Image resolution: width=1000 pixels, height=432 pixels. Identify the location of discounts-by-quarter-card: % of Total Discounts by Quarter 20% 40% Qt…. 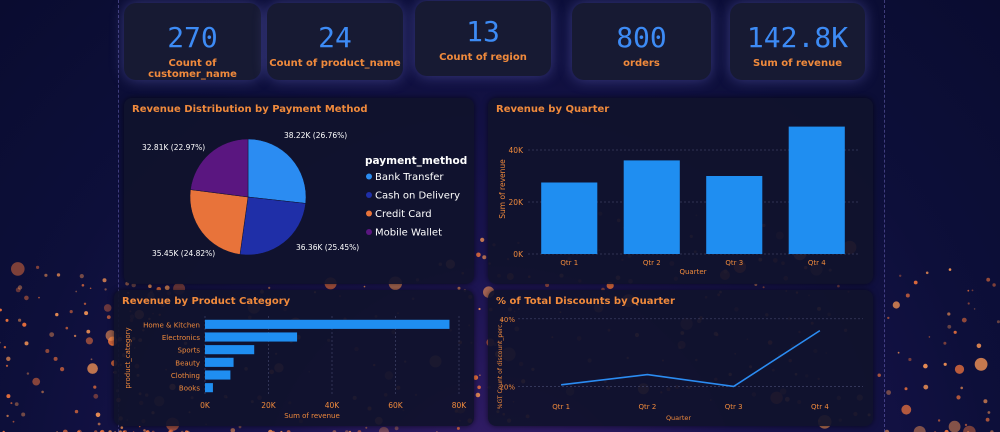
(680, 358).